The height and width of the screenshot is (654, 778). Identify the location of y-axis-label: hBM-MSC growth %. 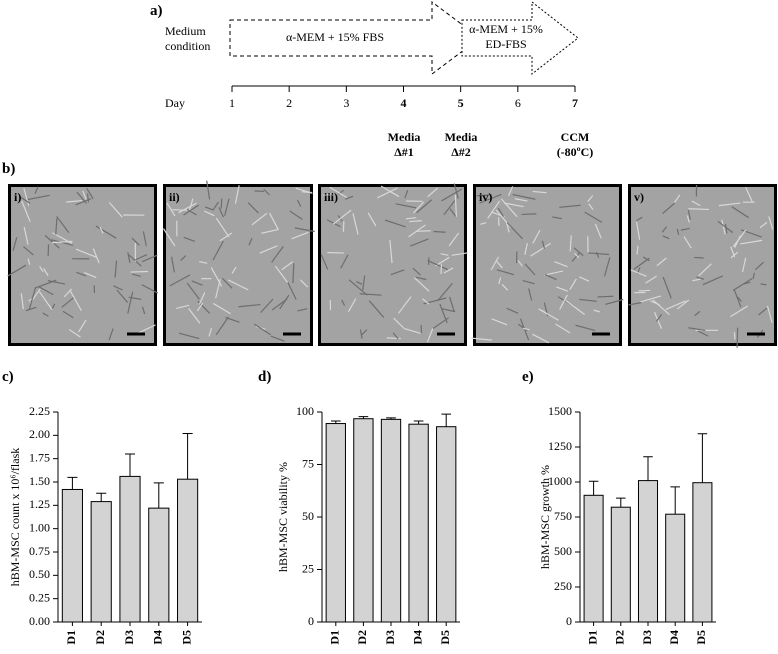
(545, 517).